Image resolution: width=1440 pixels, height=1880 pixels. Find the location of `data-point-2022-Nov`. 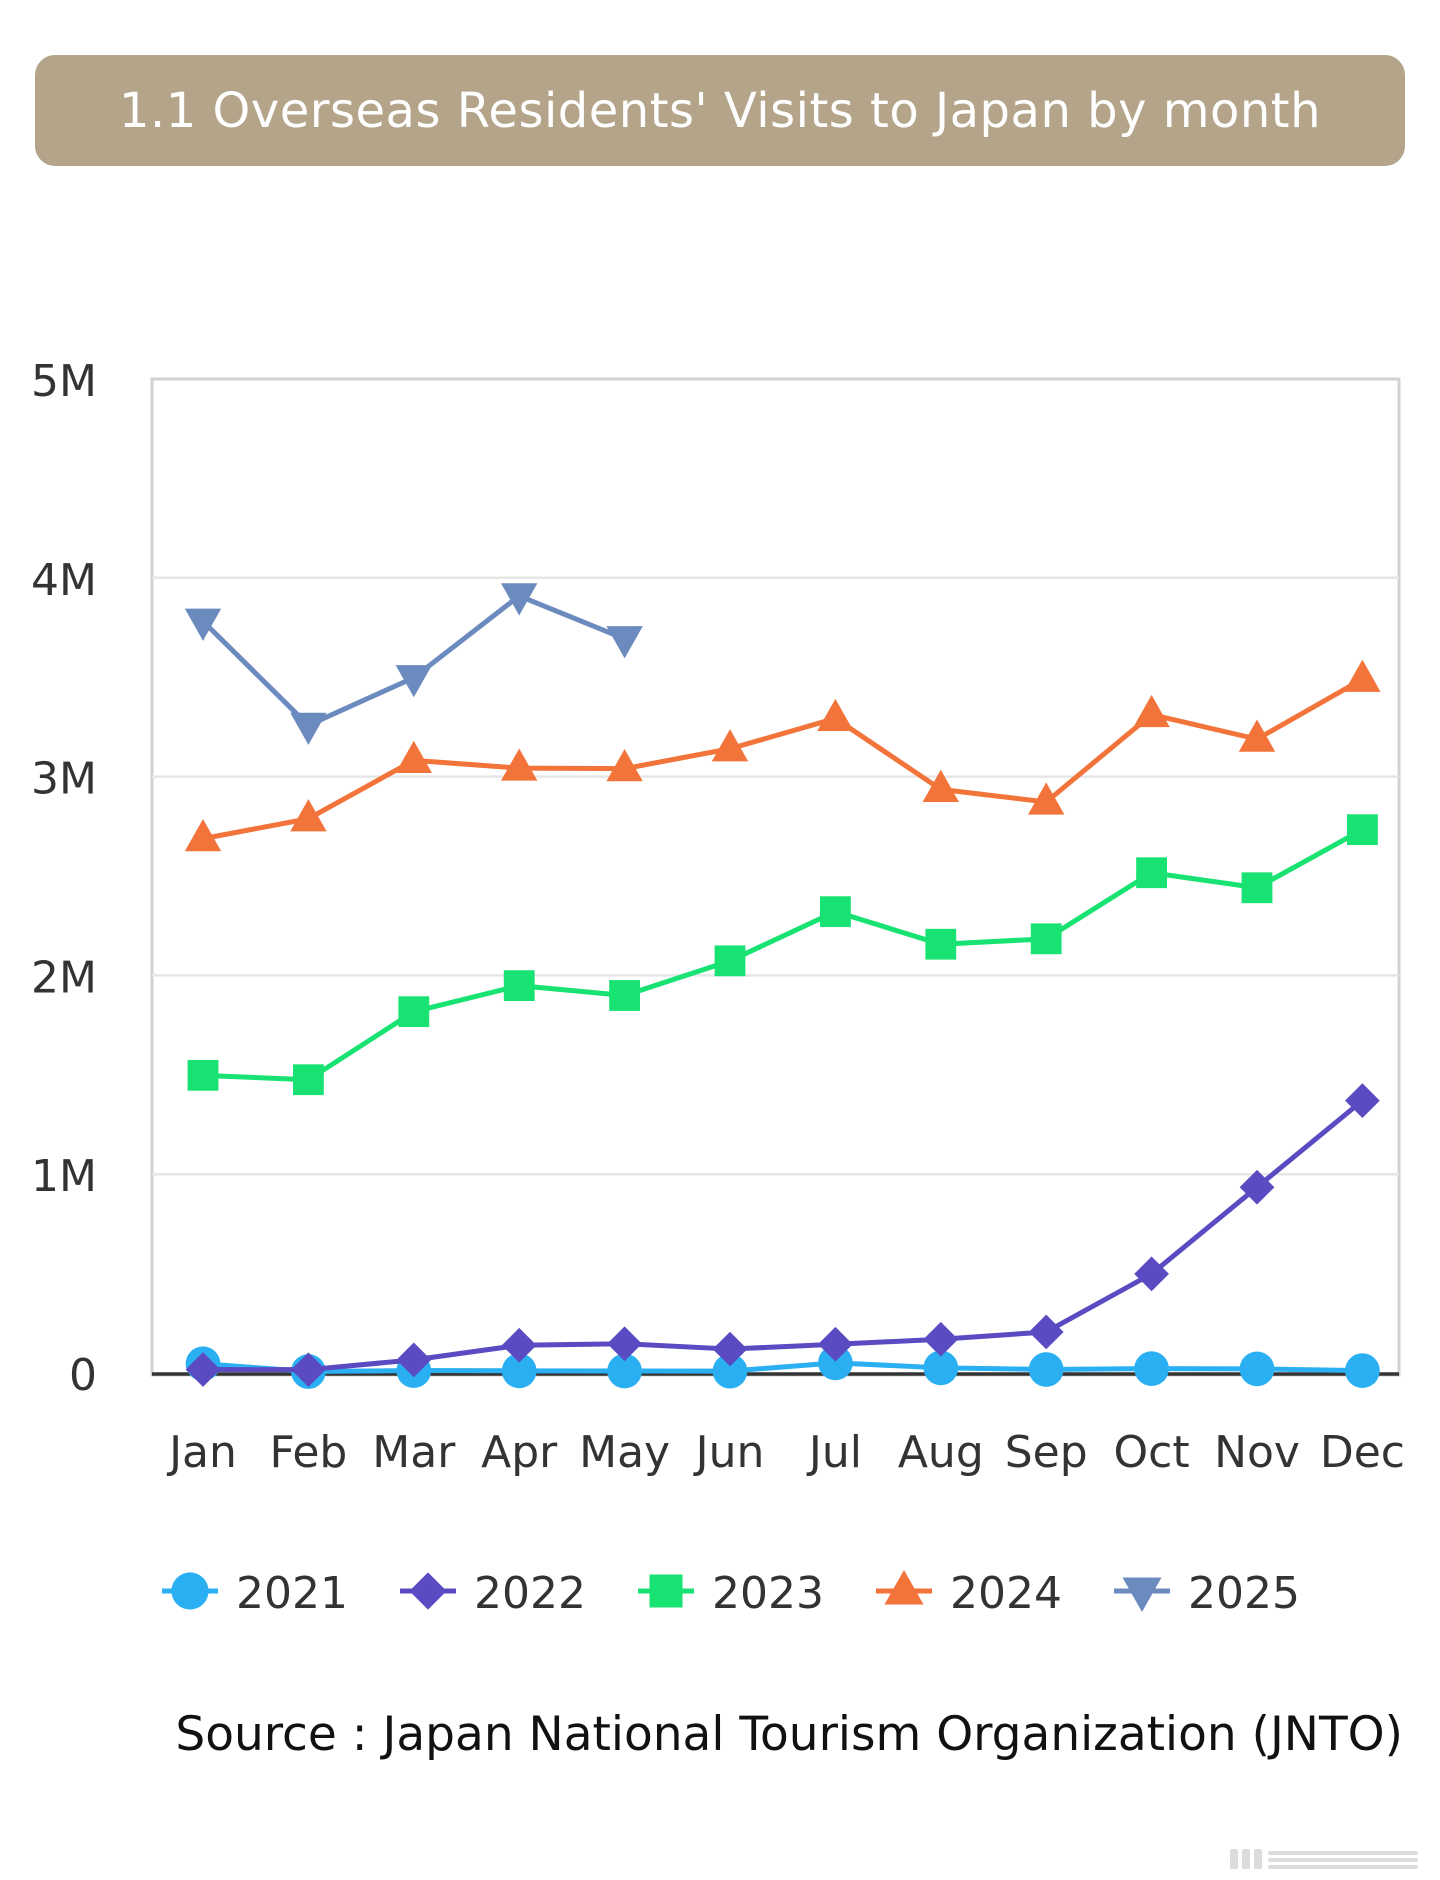

data-point-2022-Nov is located at coordinates (1257, 1187).